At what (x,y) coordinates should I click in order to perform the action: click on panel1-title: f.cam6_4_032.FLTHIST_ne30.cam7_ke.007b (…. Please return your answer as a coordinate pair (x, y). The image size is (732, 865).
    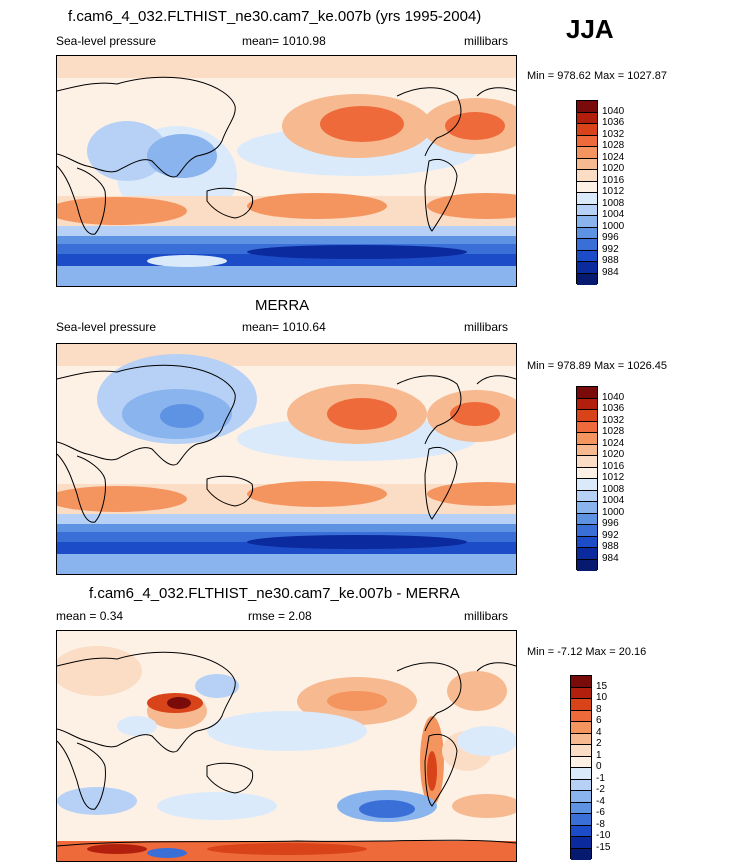
    Looking at the image, I should click on (275, 16).